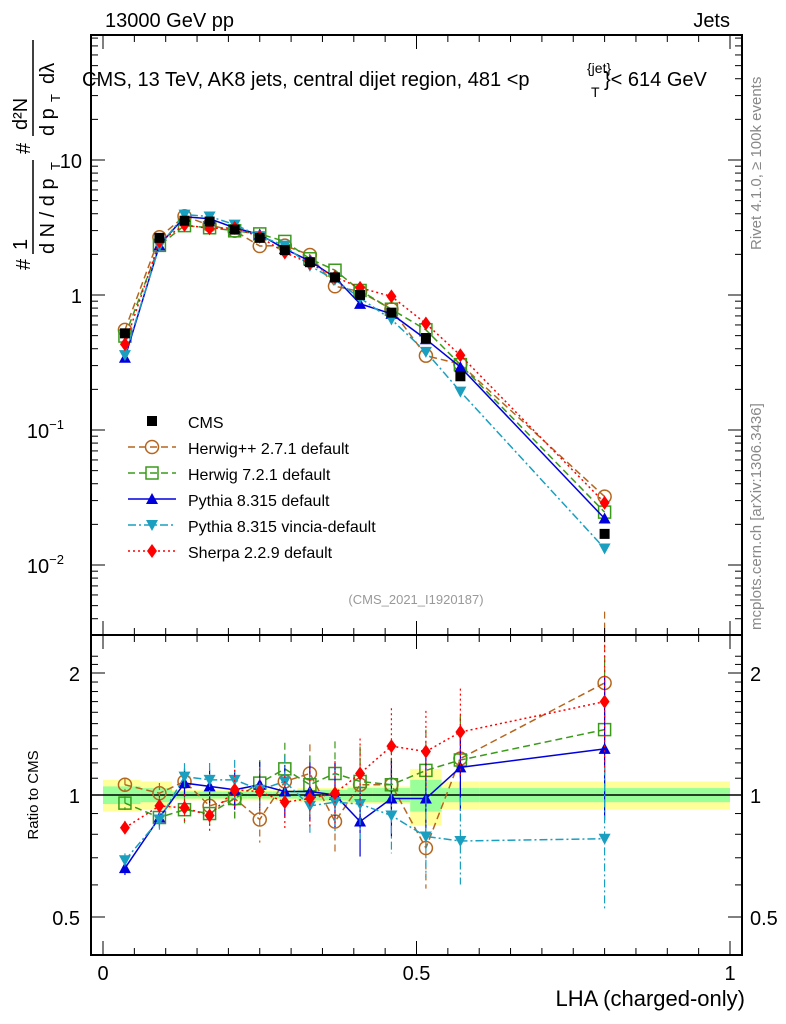  I want to click on legend-label: Pythia 8.315 default, so click(259, 501).